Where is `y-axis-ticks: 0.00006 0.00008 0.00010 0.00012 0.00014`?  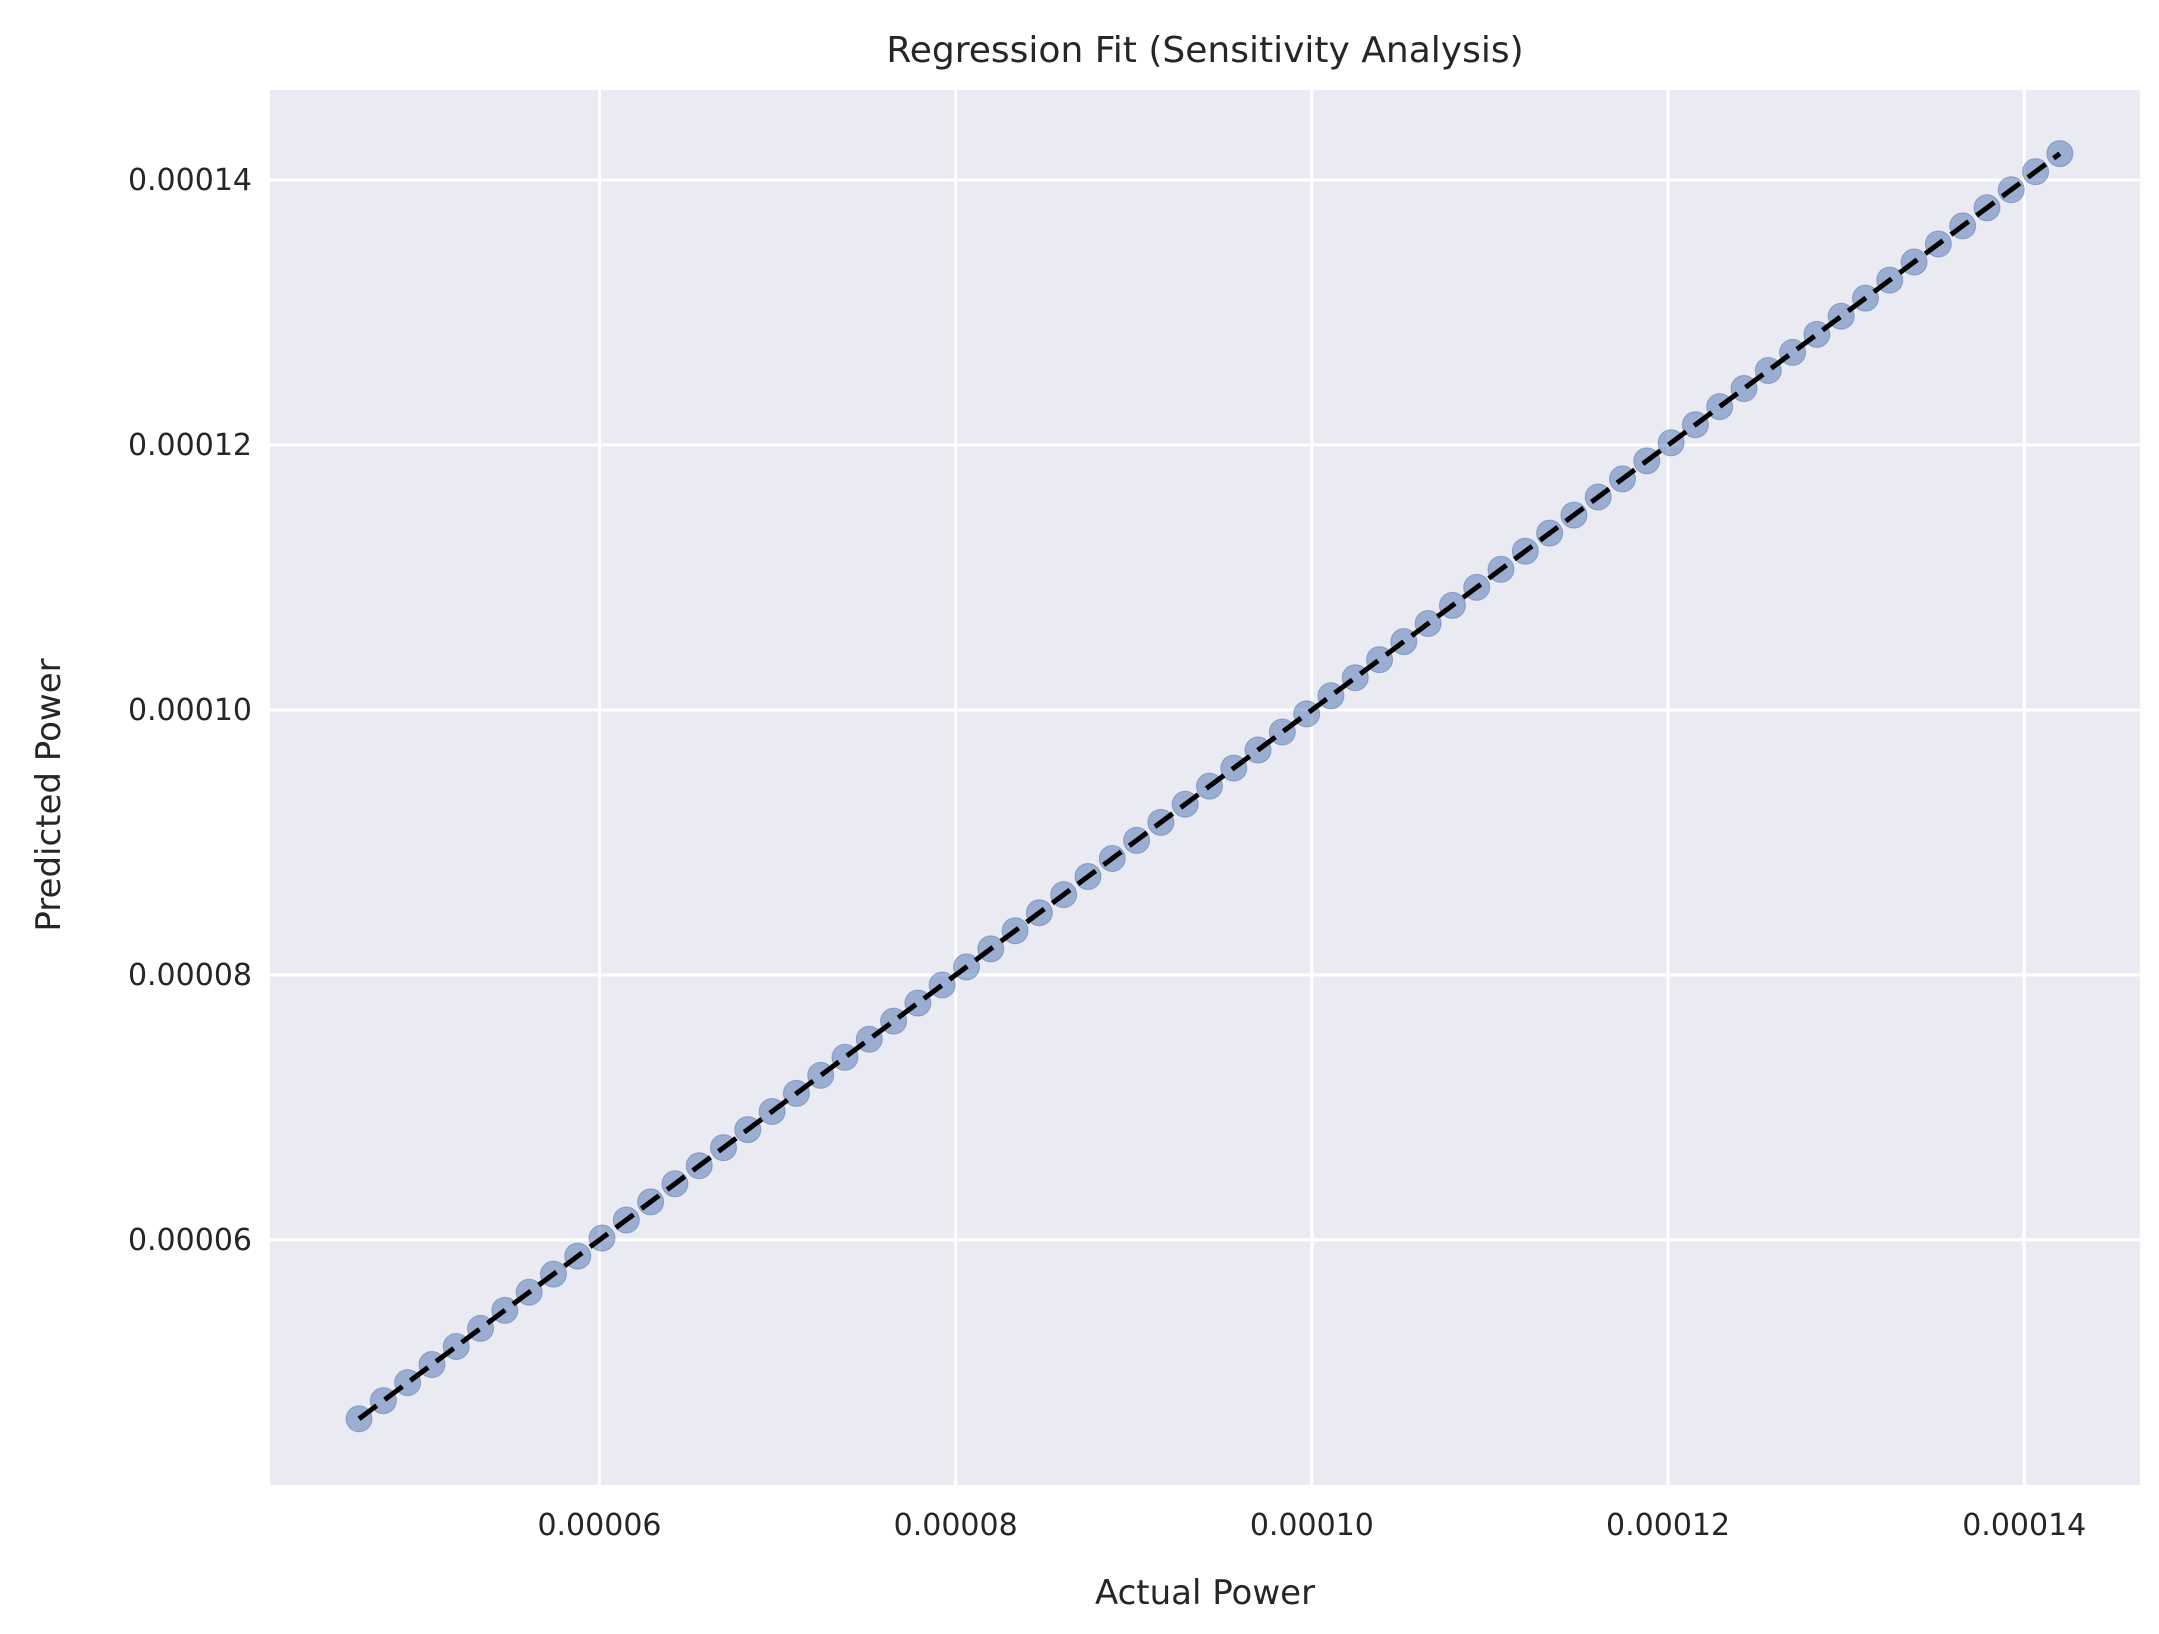
y-axis-ticks: 0.00006 0.00008 0.00010 0.00012 0.00014 is located at coordinates (190, 710).